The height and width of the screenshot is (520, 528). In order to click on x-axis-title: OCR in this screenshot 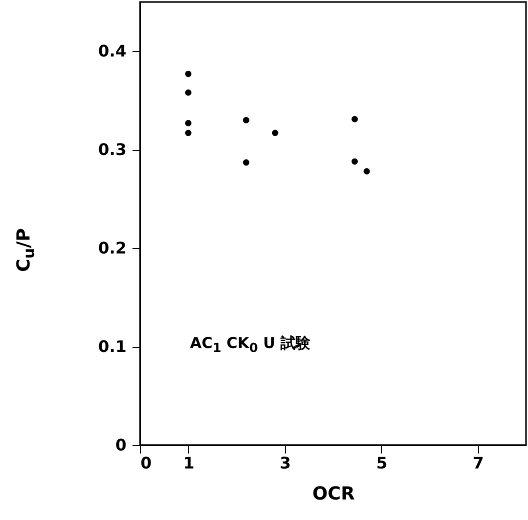, I will do `click(333, 494)`.